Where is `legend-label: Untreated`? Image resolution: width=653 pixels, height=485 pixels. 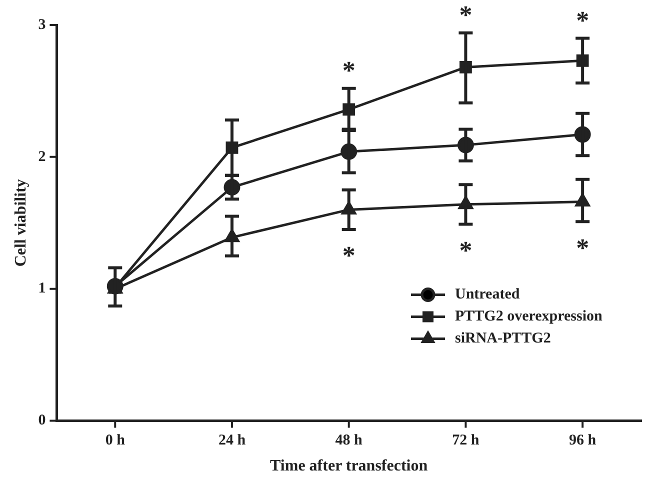
legend-label: Untreated is located at coordinates (487, 294).